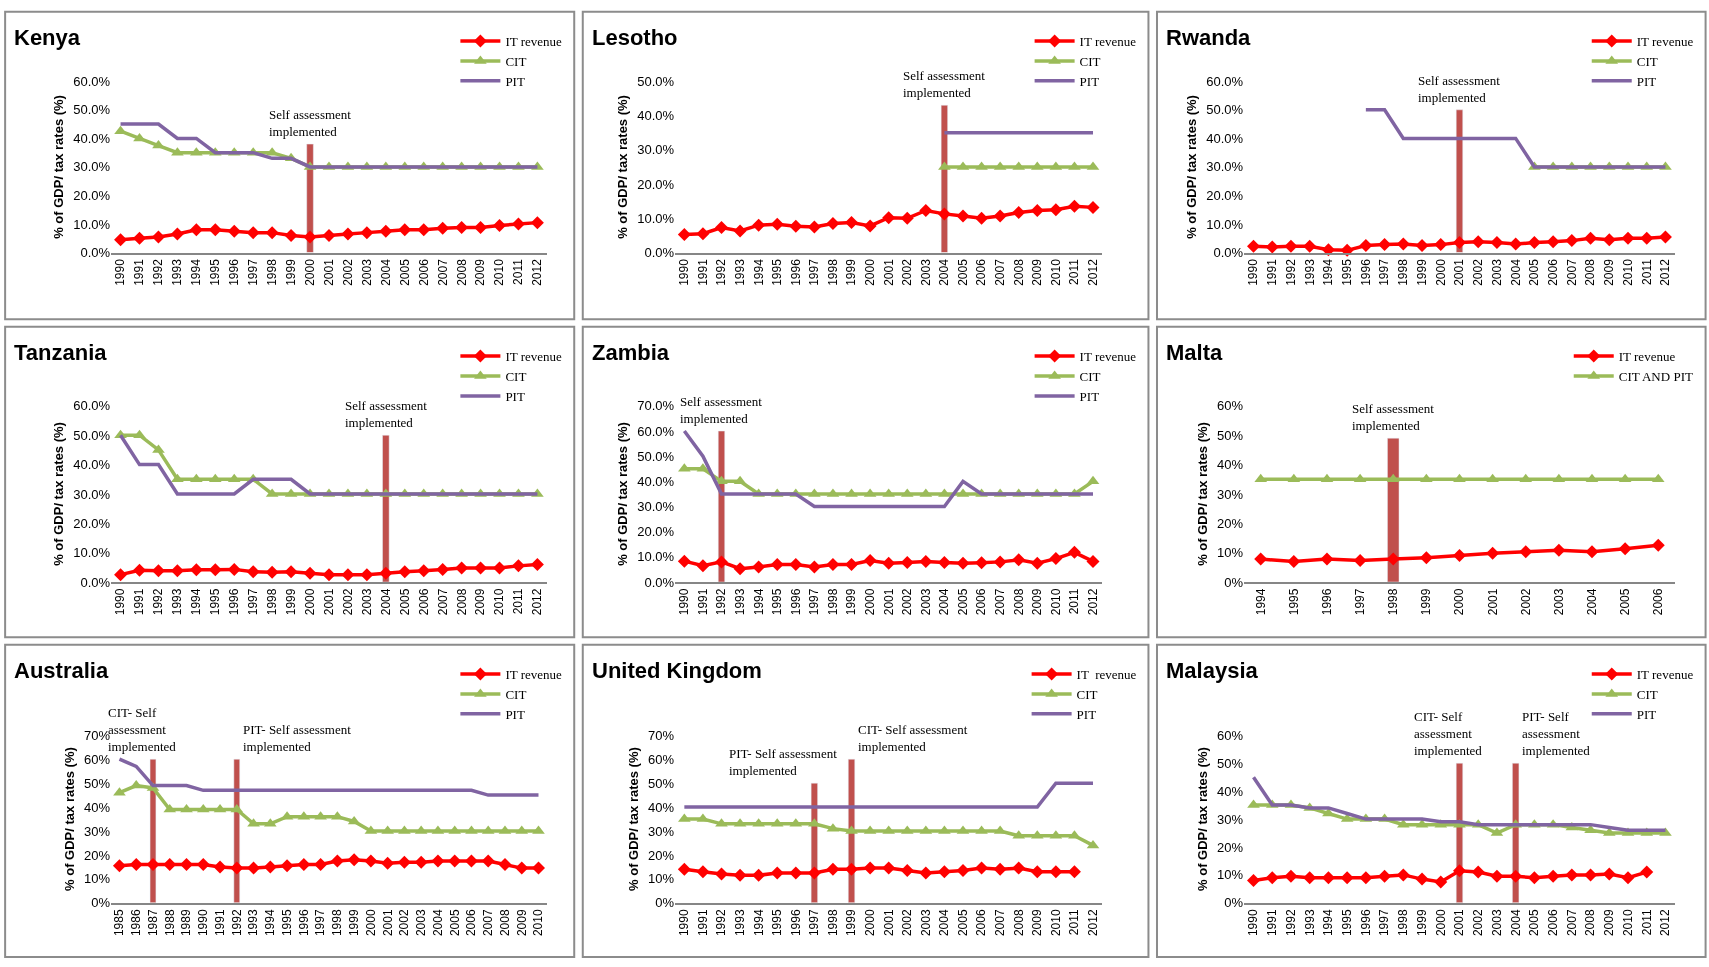 The width and height of the screenshot is (1709, 967). What do you see at coordinates (1655, 377) in the screenshot?
I see `legend-label: CIT AND PIT` at bounding box center [1655, 377].